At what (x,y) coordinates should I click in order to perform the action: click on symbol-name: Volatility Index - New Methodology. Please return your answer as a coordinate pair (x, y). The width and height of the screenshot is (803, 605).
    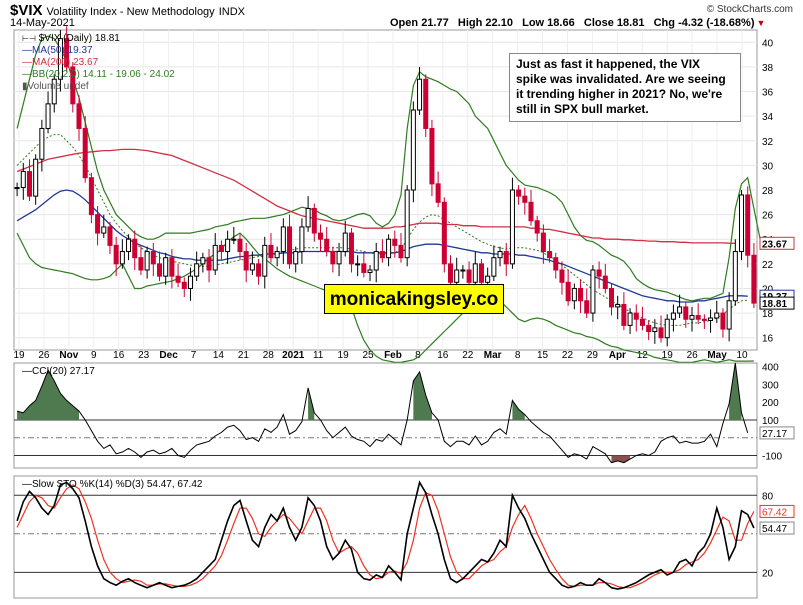
    Looking at the image, I should click on (130, 12).